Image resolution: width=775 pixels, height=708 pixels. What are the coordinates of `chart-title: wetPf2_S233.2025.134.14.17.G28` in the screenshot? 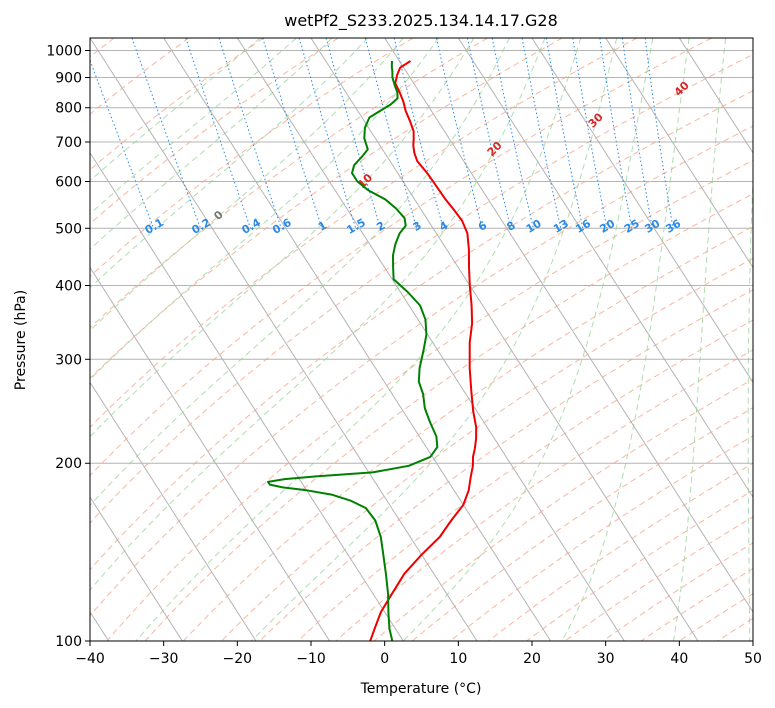 It's located at (421, 21).